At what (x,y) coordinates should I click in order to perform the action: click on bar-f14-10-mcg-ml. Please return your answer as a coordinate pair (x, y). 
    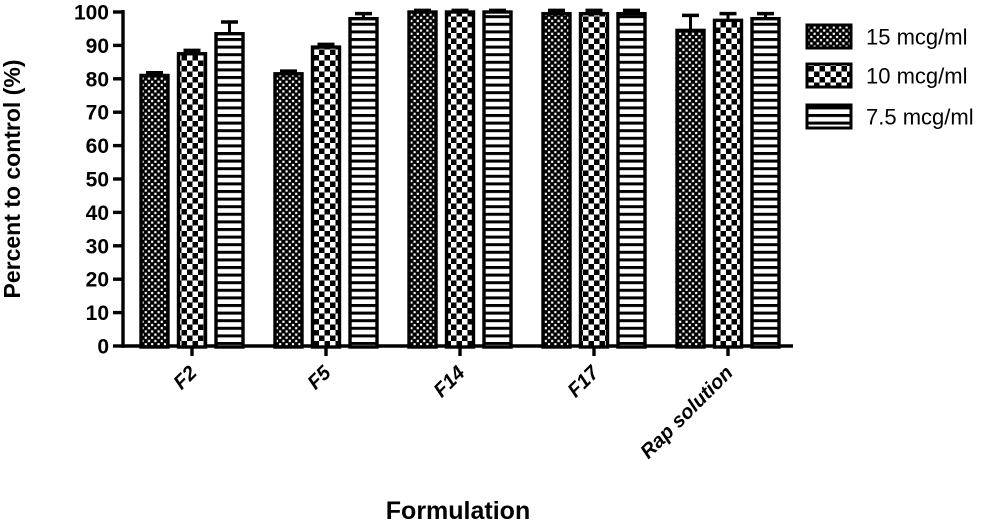
    Looking at the image, I should click on (460, 179).